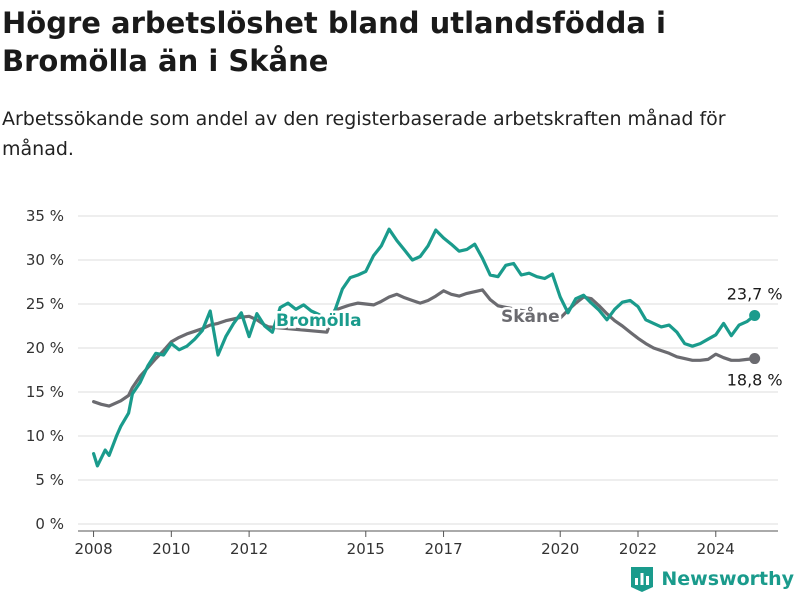 The image size is (800, 600). Describe the element at coordinates (45, 260) in the screenshot. I see `y-tick-label: 30 %` at that location.